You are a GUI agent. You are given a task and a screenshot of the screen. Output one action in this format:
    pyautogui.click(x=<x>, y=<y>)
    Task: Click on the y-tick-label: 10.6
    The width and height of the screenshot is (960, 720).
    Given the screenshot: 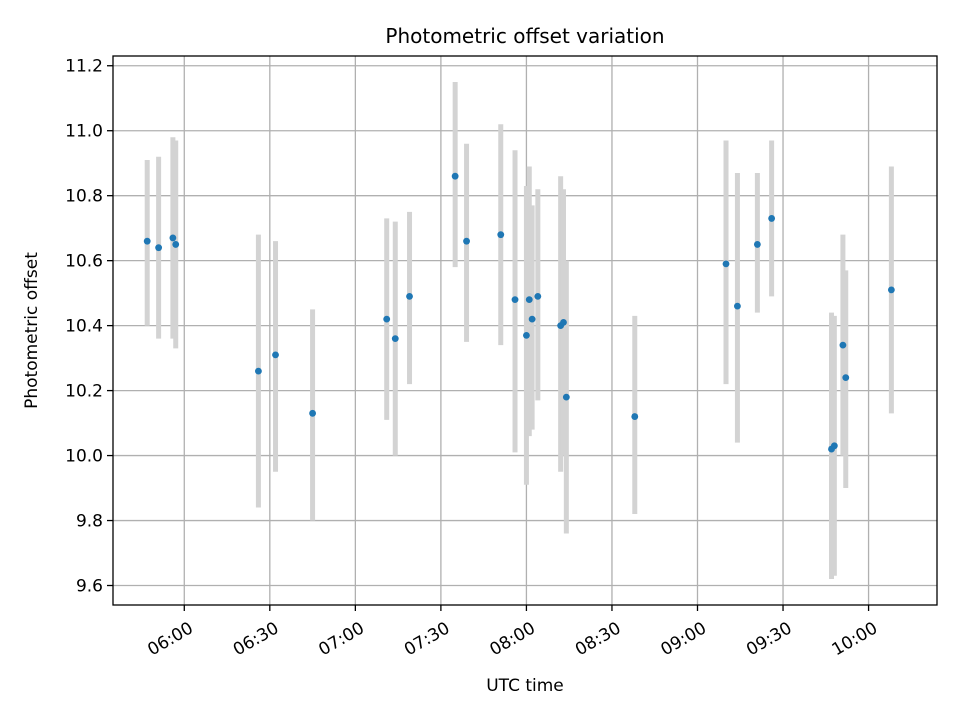 What is the action you would take?
    pyautogui.click(x=84, y=262)
    